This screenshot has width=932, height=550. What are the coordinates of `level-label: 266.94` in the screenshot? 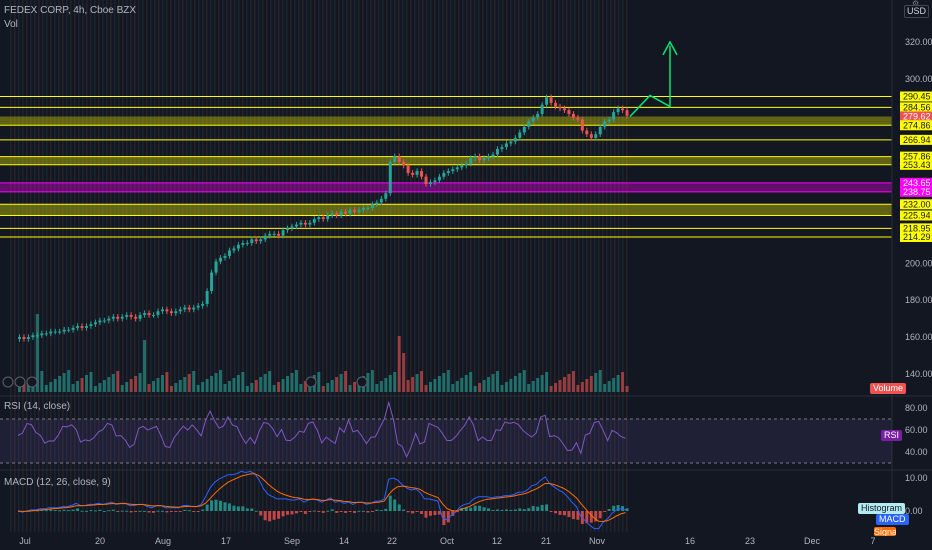 It's located at (917, 140).